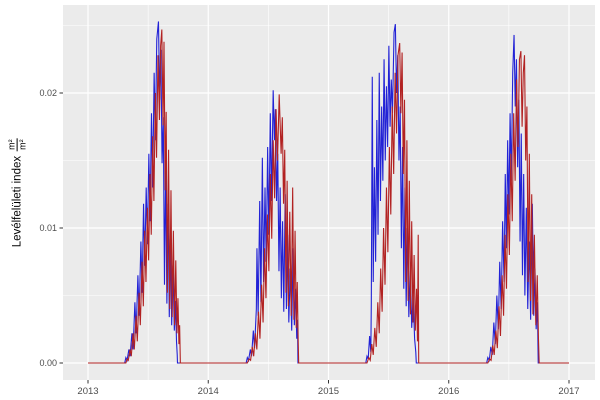  Describe the element at coordinates (48, 228) in the screenshot. I see `y-tick-label: 0.01` at that location.